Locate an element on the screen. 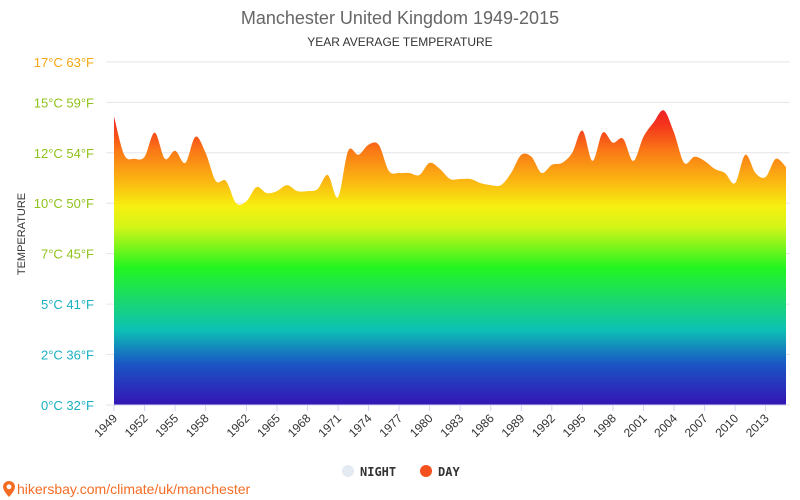 This screenshot has width=800, height=500. x-tick-label: 1983 is located at coordinates (452, 425).